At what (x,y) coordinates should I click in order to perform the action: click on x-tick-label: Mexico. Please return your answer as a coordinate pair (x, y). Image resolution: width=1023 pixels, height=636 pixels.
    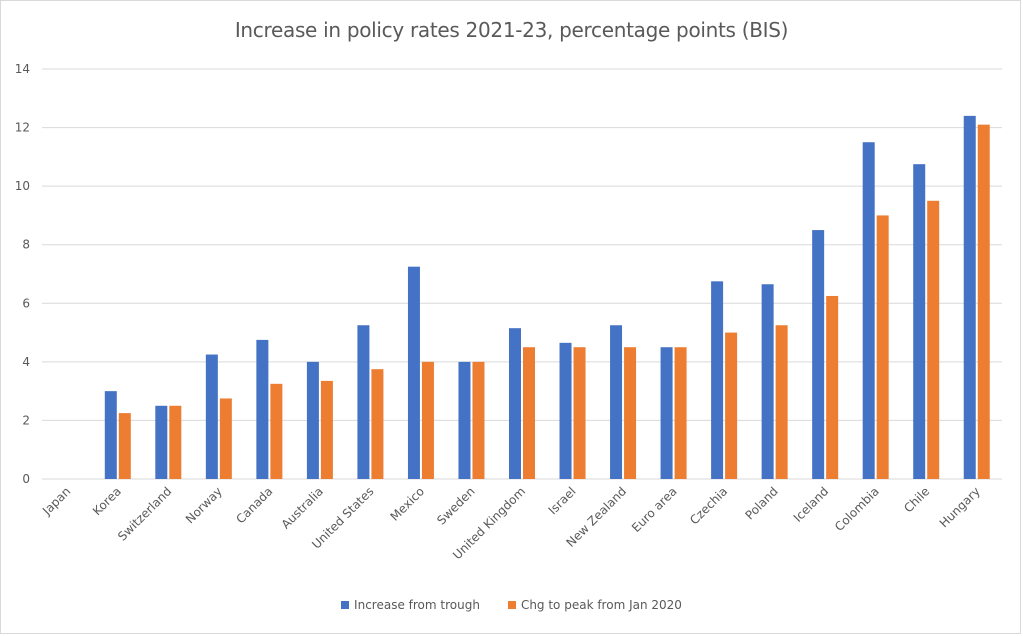
    Looking at the image, I should click on (408, 504).